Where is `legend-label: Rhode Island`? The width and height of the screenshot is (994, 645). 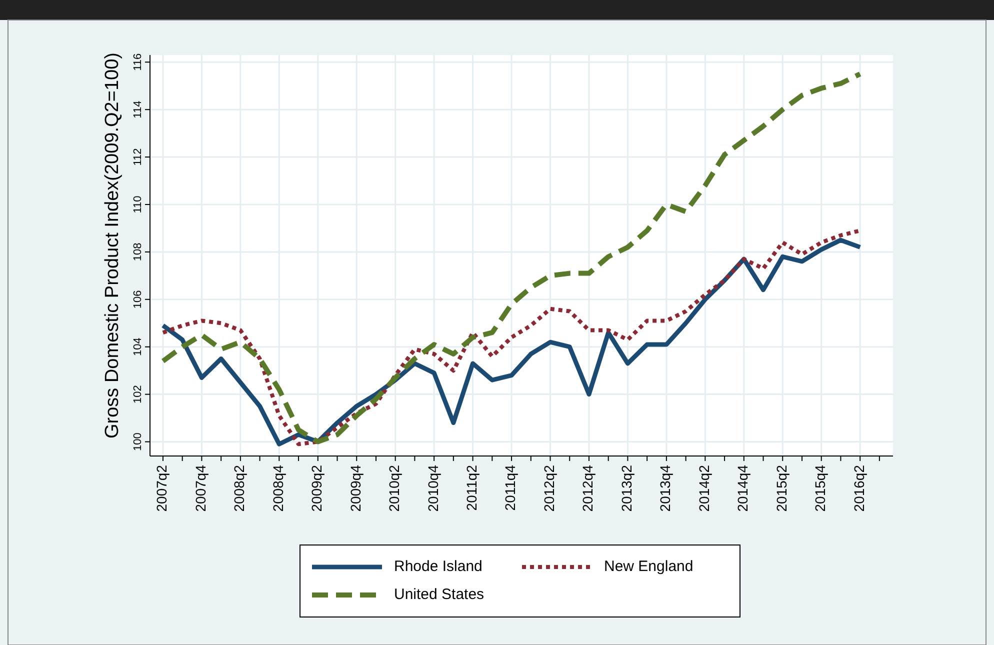
legend-label: Rhode Island is located at coordinates (438, 566).